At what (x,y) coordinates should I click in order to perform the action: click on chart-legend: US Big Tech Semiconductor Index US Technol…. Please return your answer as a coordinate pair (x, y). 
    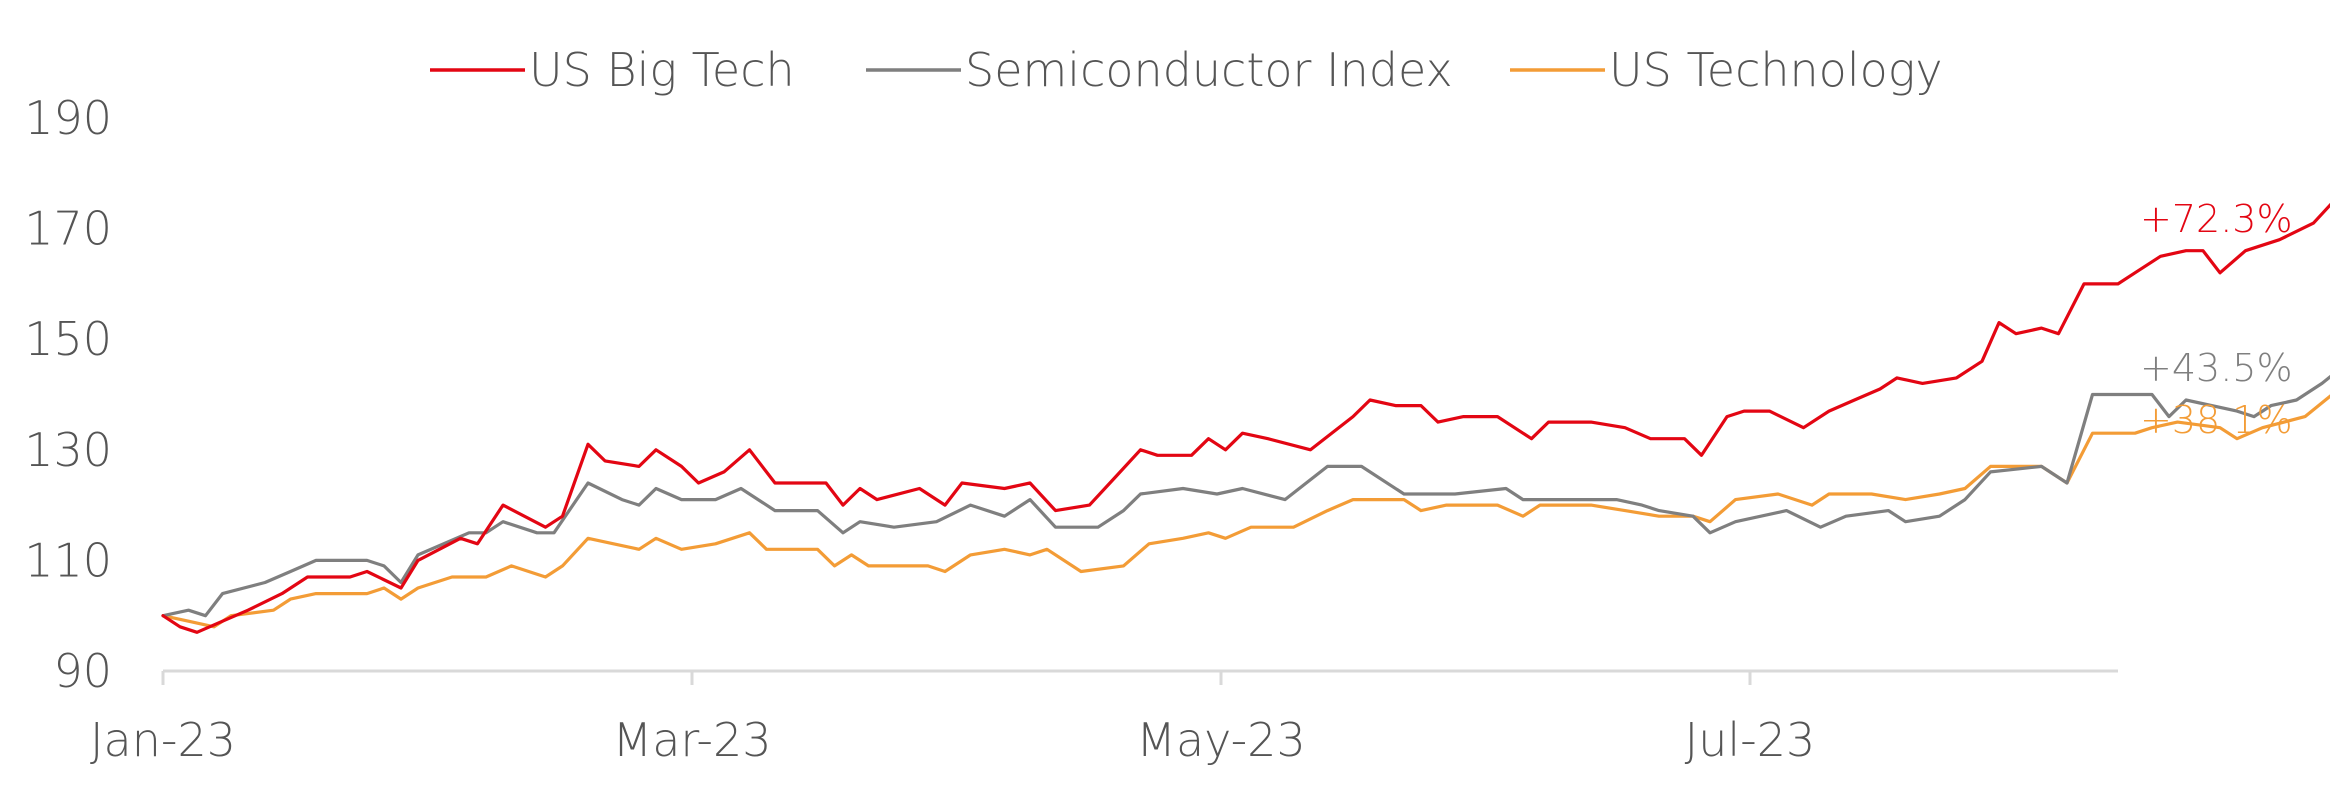
    Looking at the image, I should click on (1186, 70).